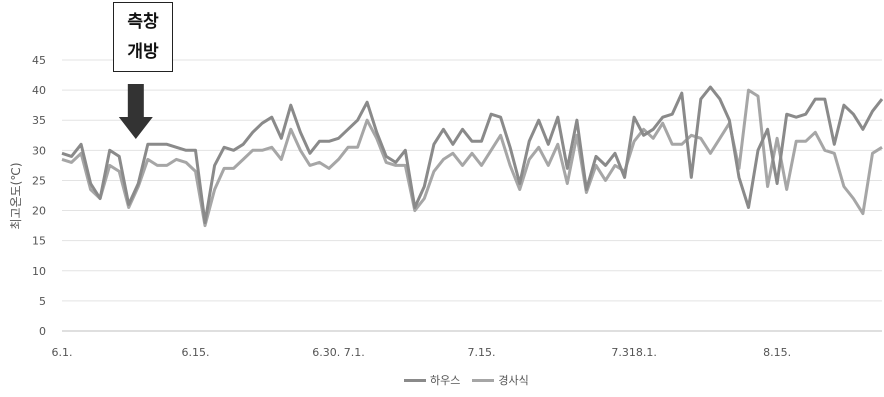 This screenshot has height=397, width=884. I want to click on y-tick-label: 0, so click(42, 331).